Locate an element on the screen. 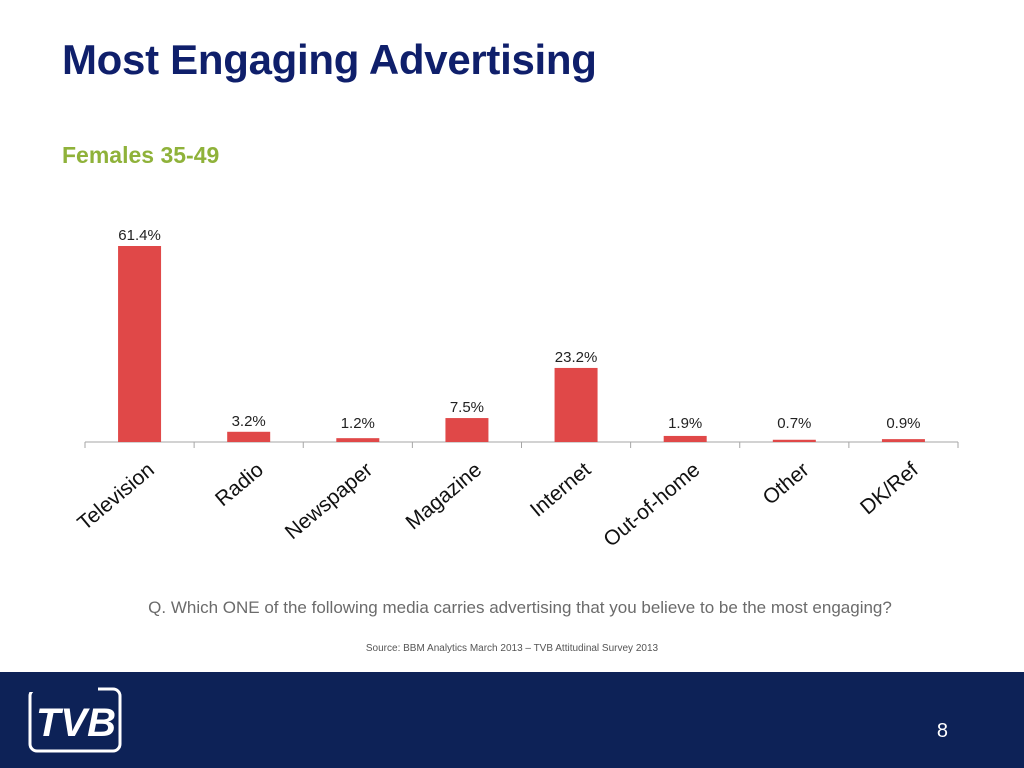 The width and height of the screenshot is (1024, 768). data-label: 23.2% is located at coordinates (576, 357).